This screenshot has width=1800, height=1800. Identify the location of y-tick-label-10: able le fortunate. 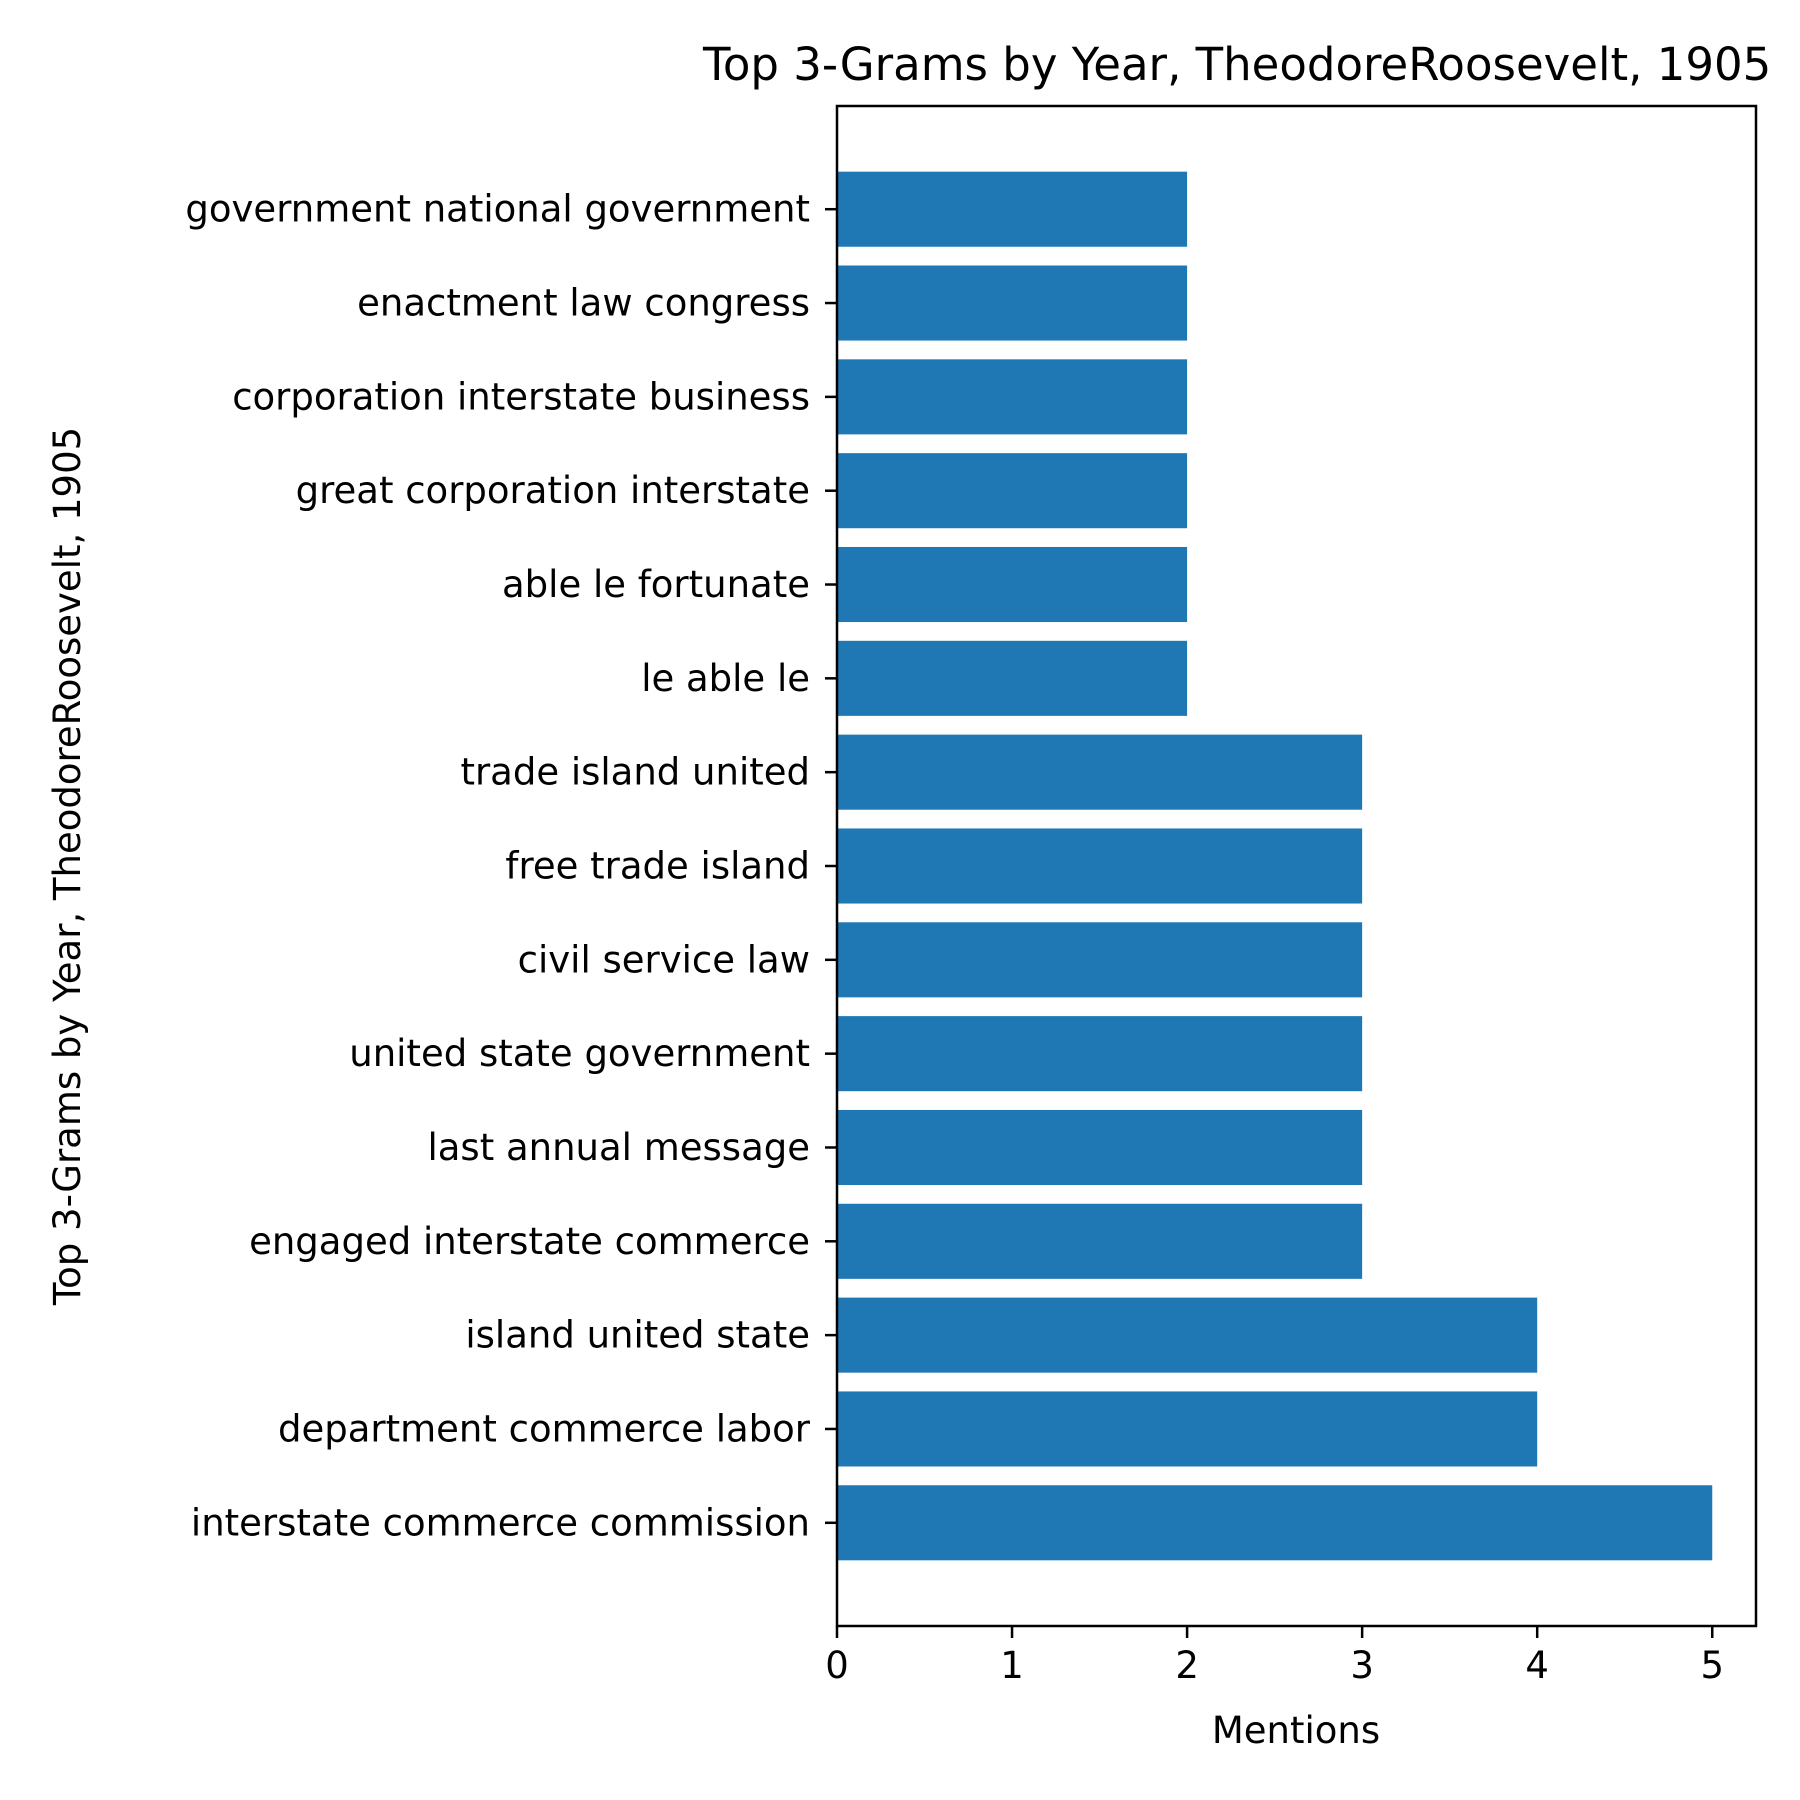
(656, 584).